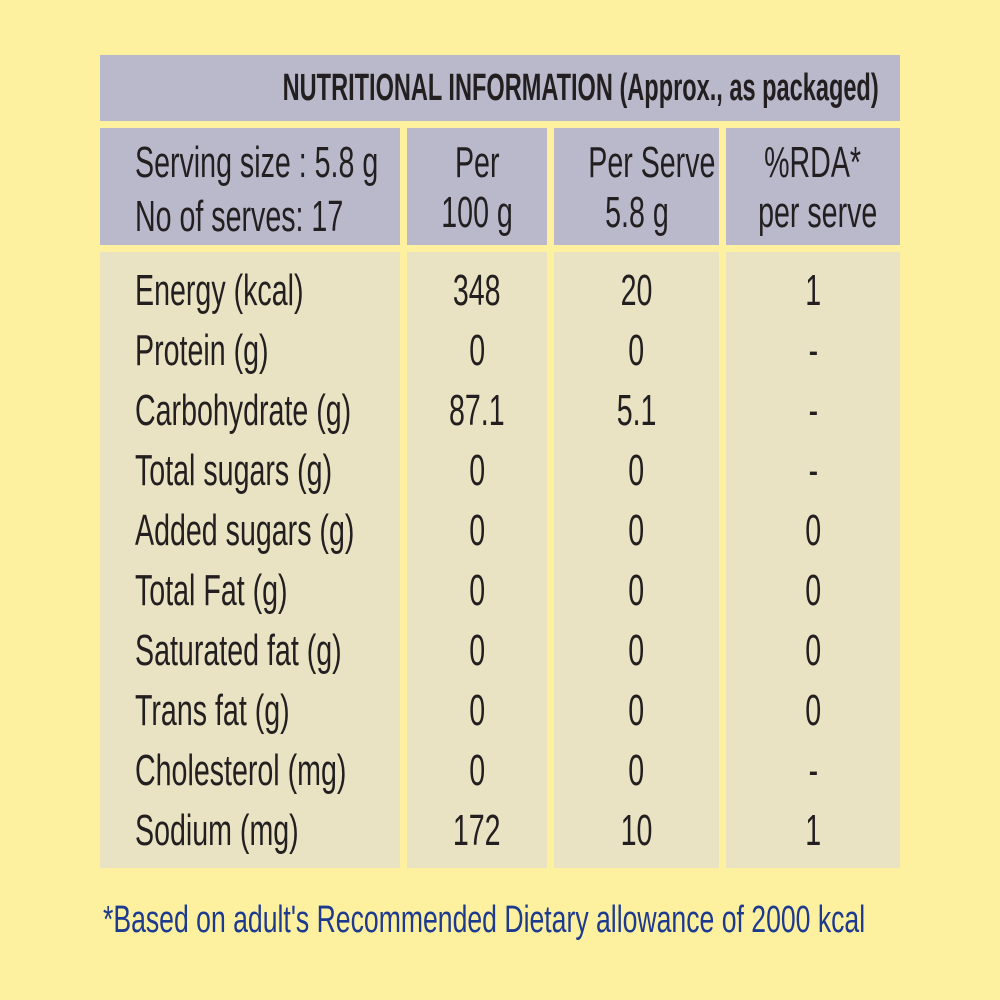 This screenshot has height=1000, width=1000. Describe the element at coordinates (477, 830) in the screenshot. I see `cell-per-100g: 172` at that location.